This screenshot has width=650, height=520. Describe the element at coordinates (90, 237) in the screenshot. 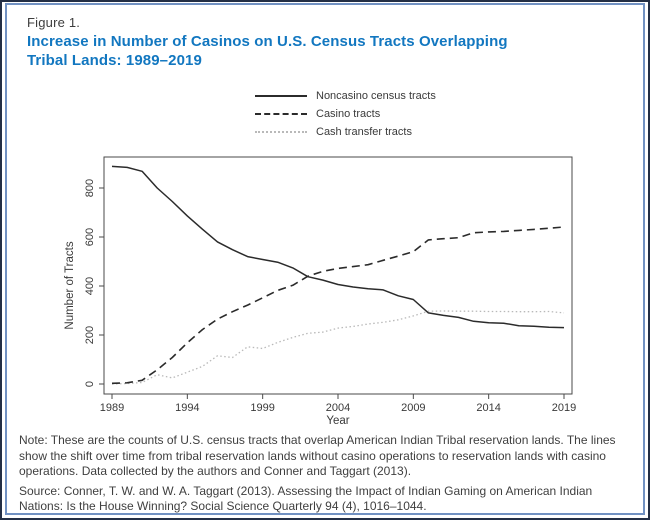

I see `y-tick-label: 600` at that location.